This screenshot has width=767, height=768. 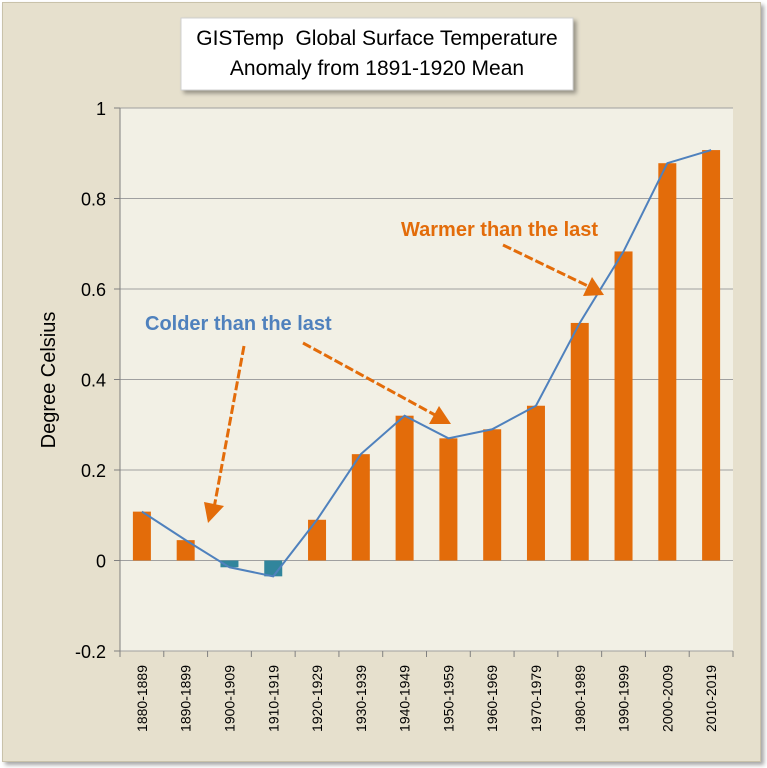 What do you see at coordinates (580, 698) in the screenshot?
I see `x-tick-label: 1980-1989` at bounding box center [580, 698].